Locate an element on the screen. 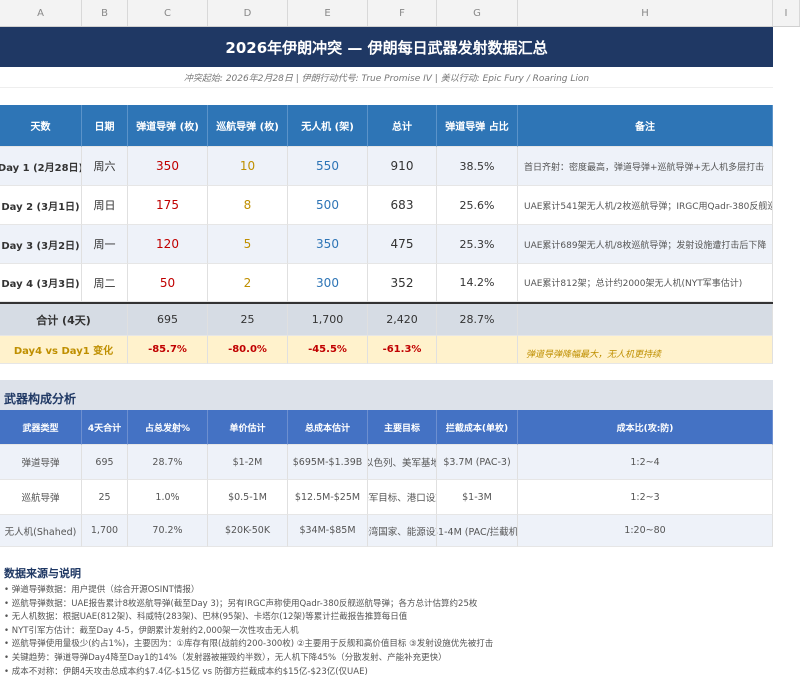 The image size is (800, 692). daily-cell: 25.6% is located at coordinates (477, 205).